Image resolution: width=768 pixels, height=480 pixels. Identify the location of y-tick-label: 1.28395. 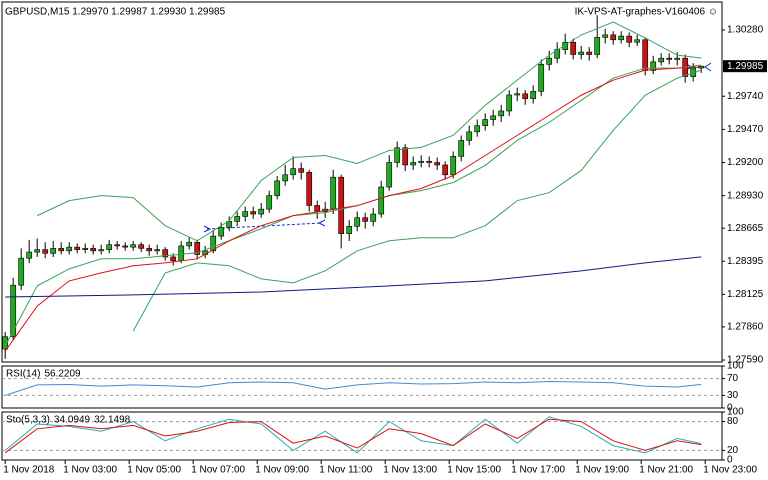
(745, 261).